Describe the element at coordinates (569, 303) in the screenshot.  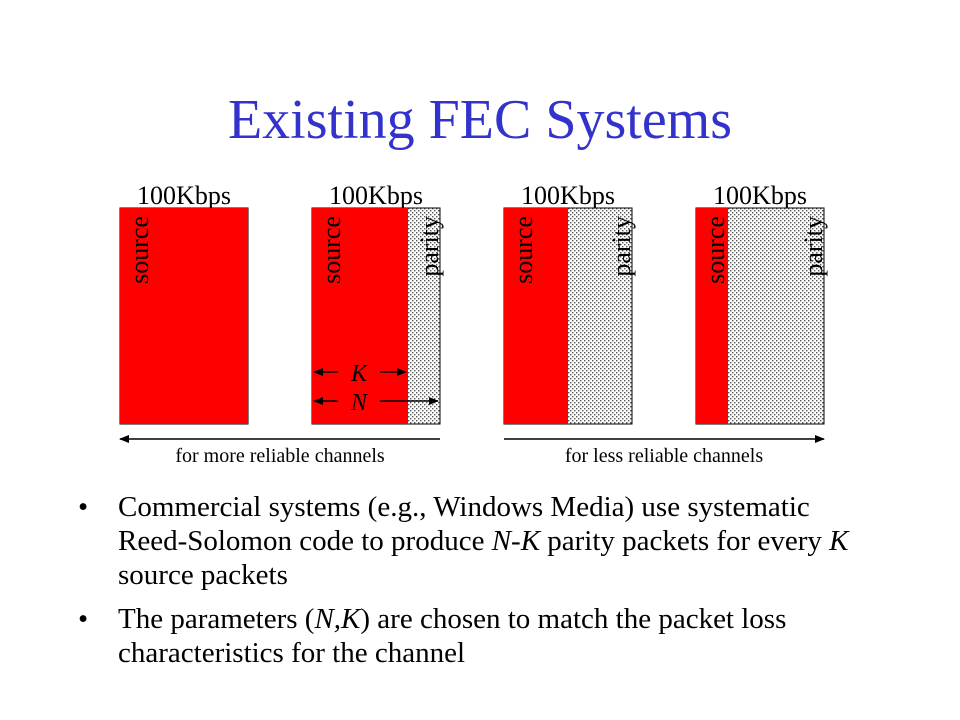
I see `column-3: 100Kbps source parity` at that location.